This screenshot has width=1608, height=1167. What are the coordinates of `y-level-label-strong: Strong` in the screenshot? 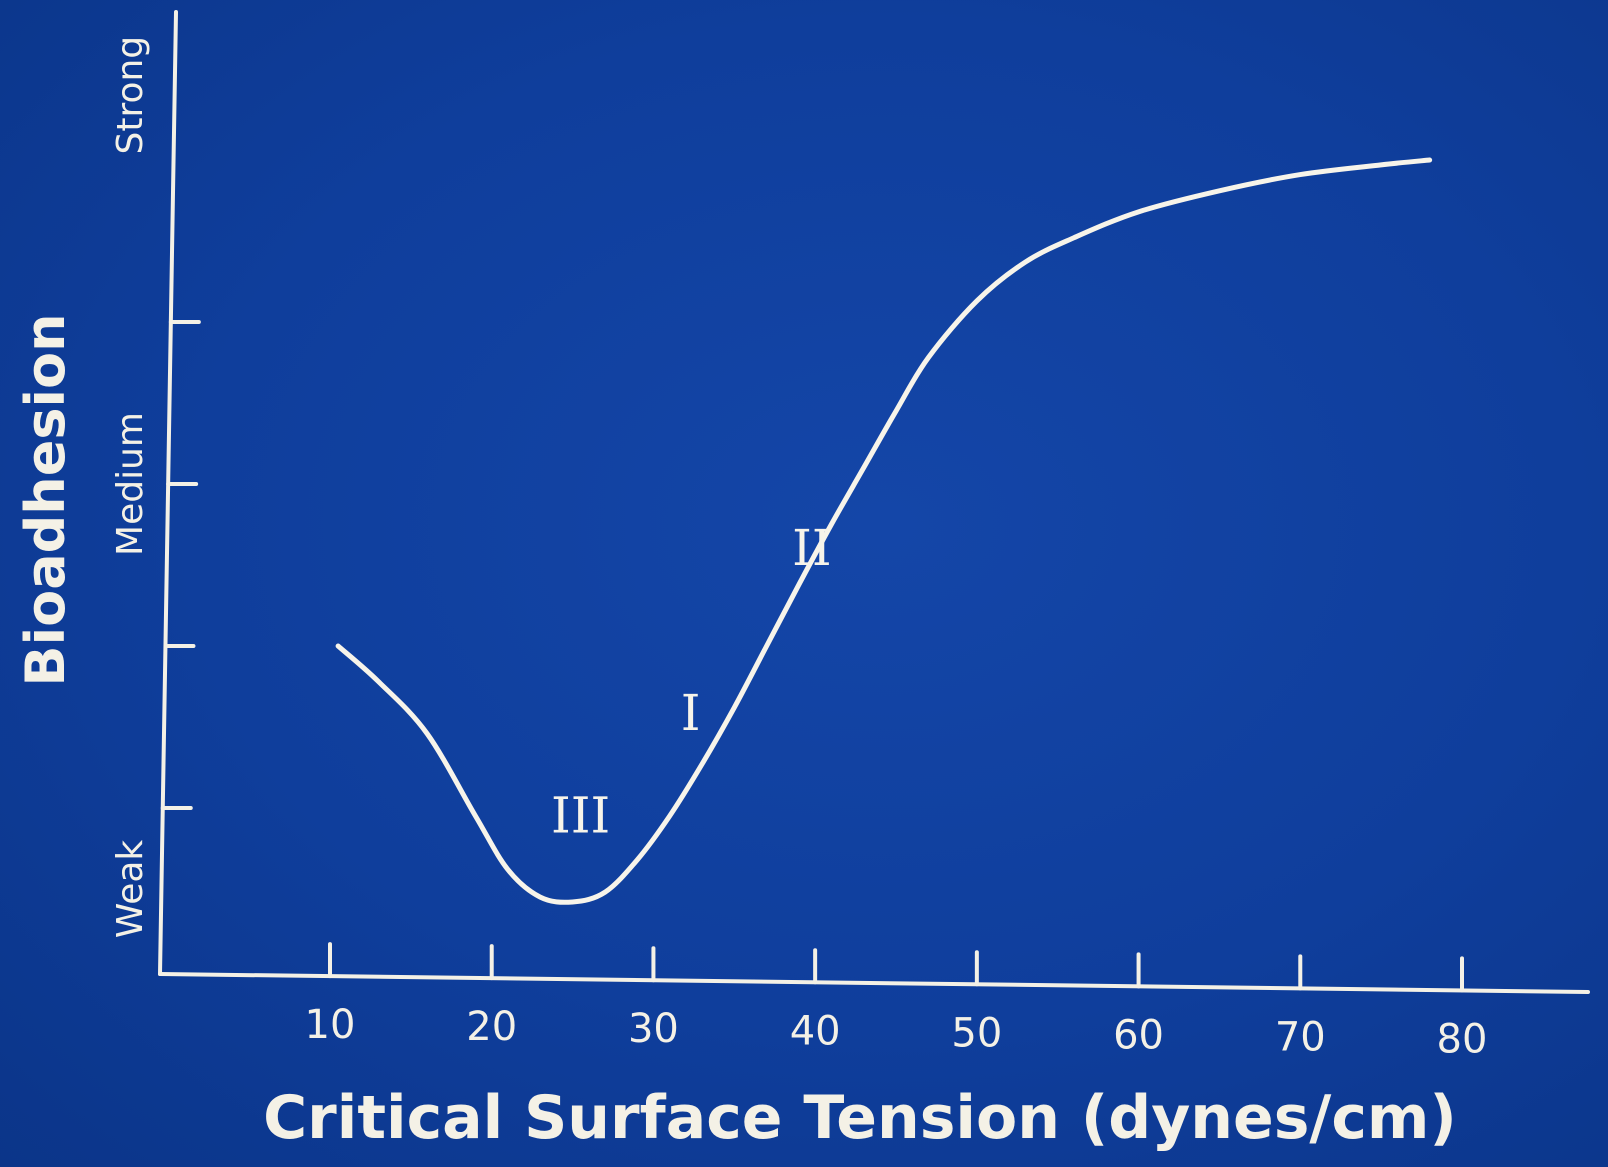 It's located at (130, 95).